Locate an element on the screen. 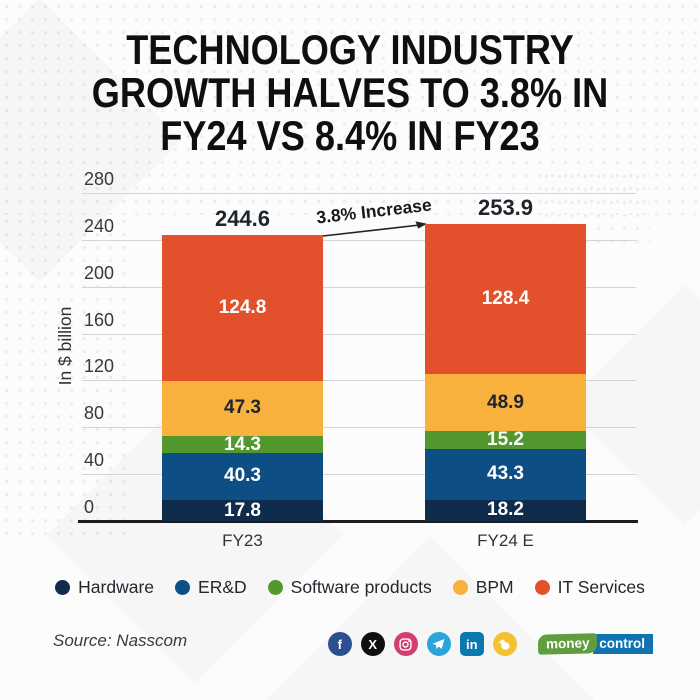 The height and width of the screenshot is (700, 700). legend-item-it-services: IT Services is located at coordinates (589, 587).